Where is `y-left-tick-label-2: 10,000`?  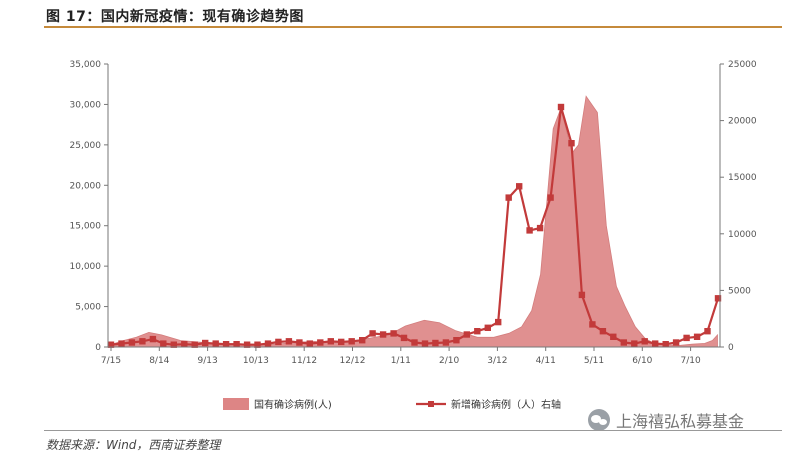
y-left-tick-label-2: 10,000 is located at coordinates (86, 267).